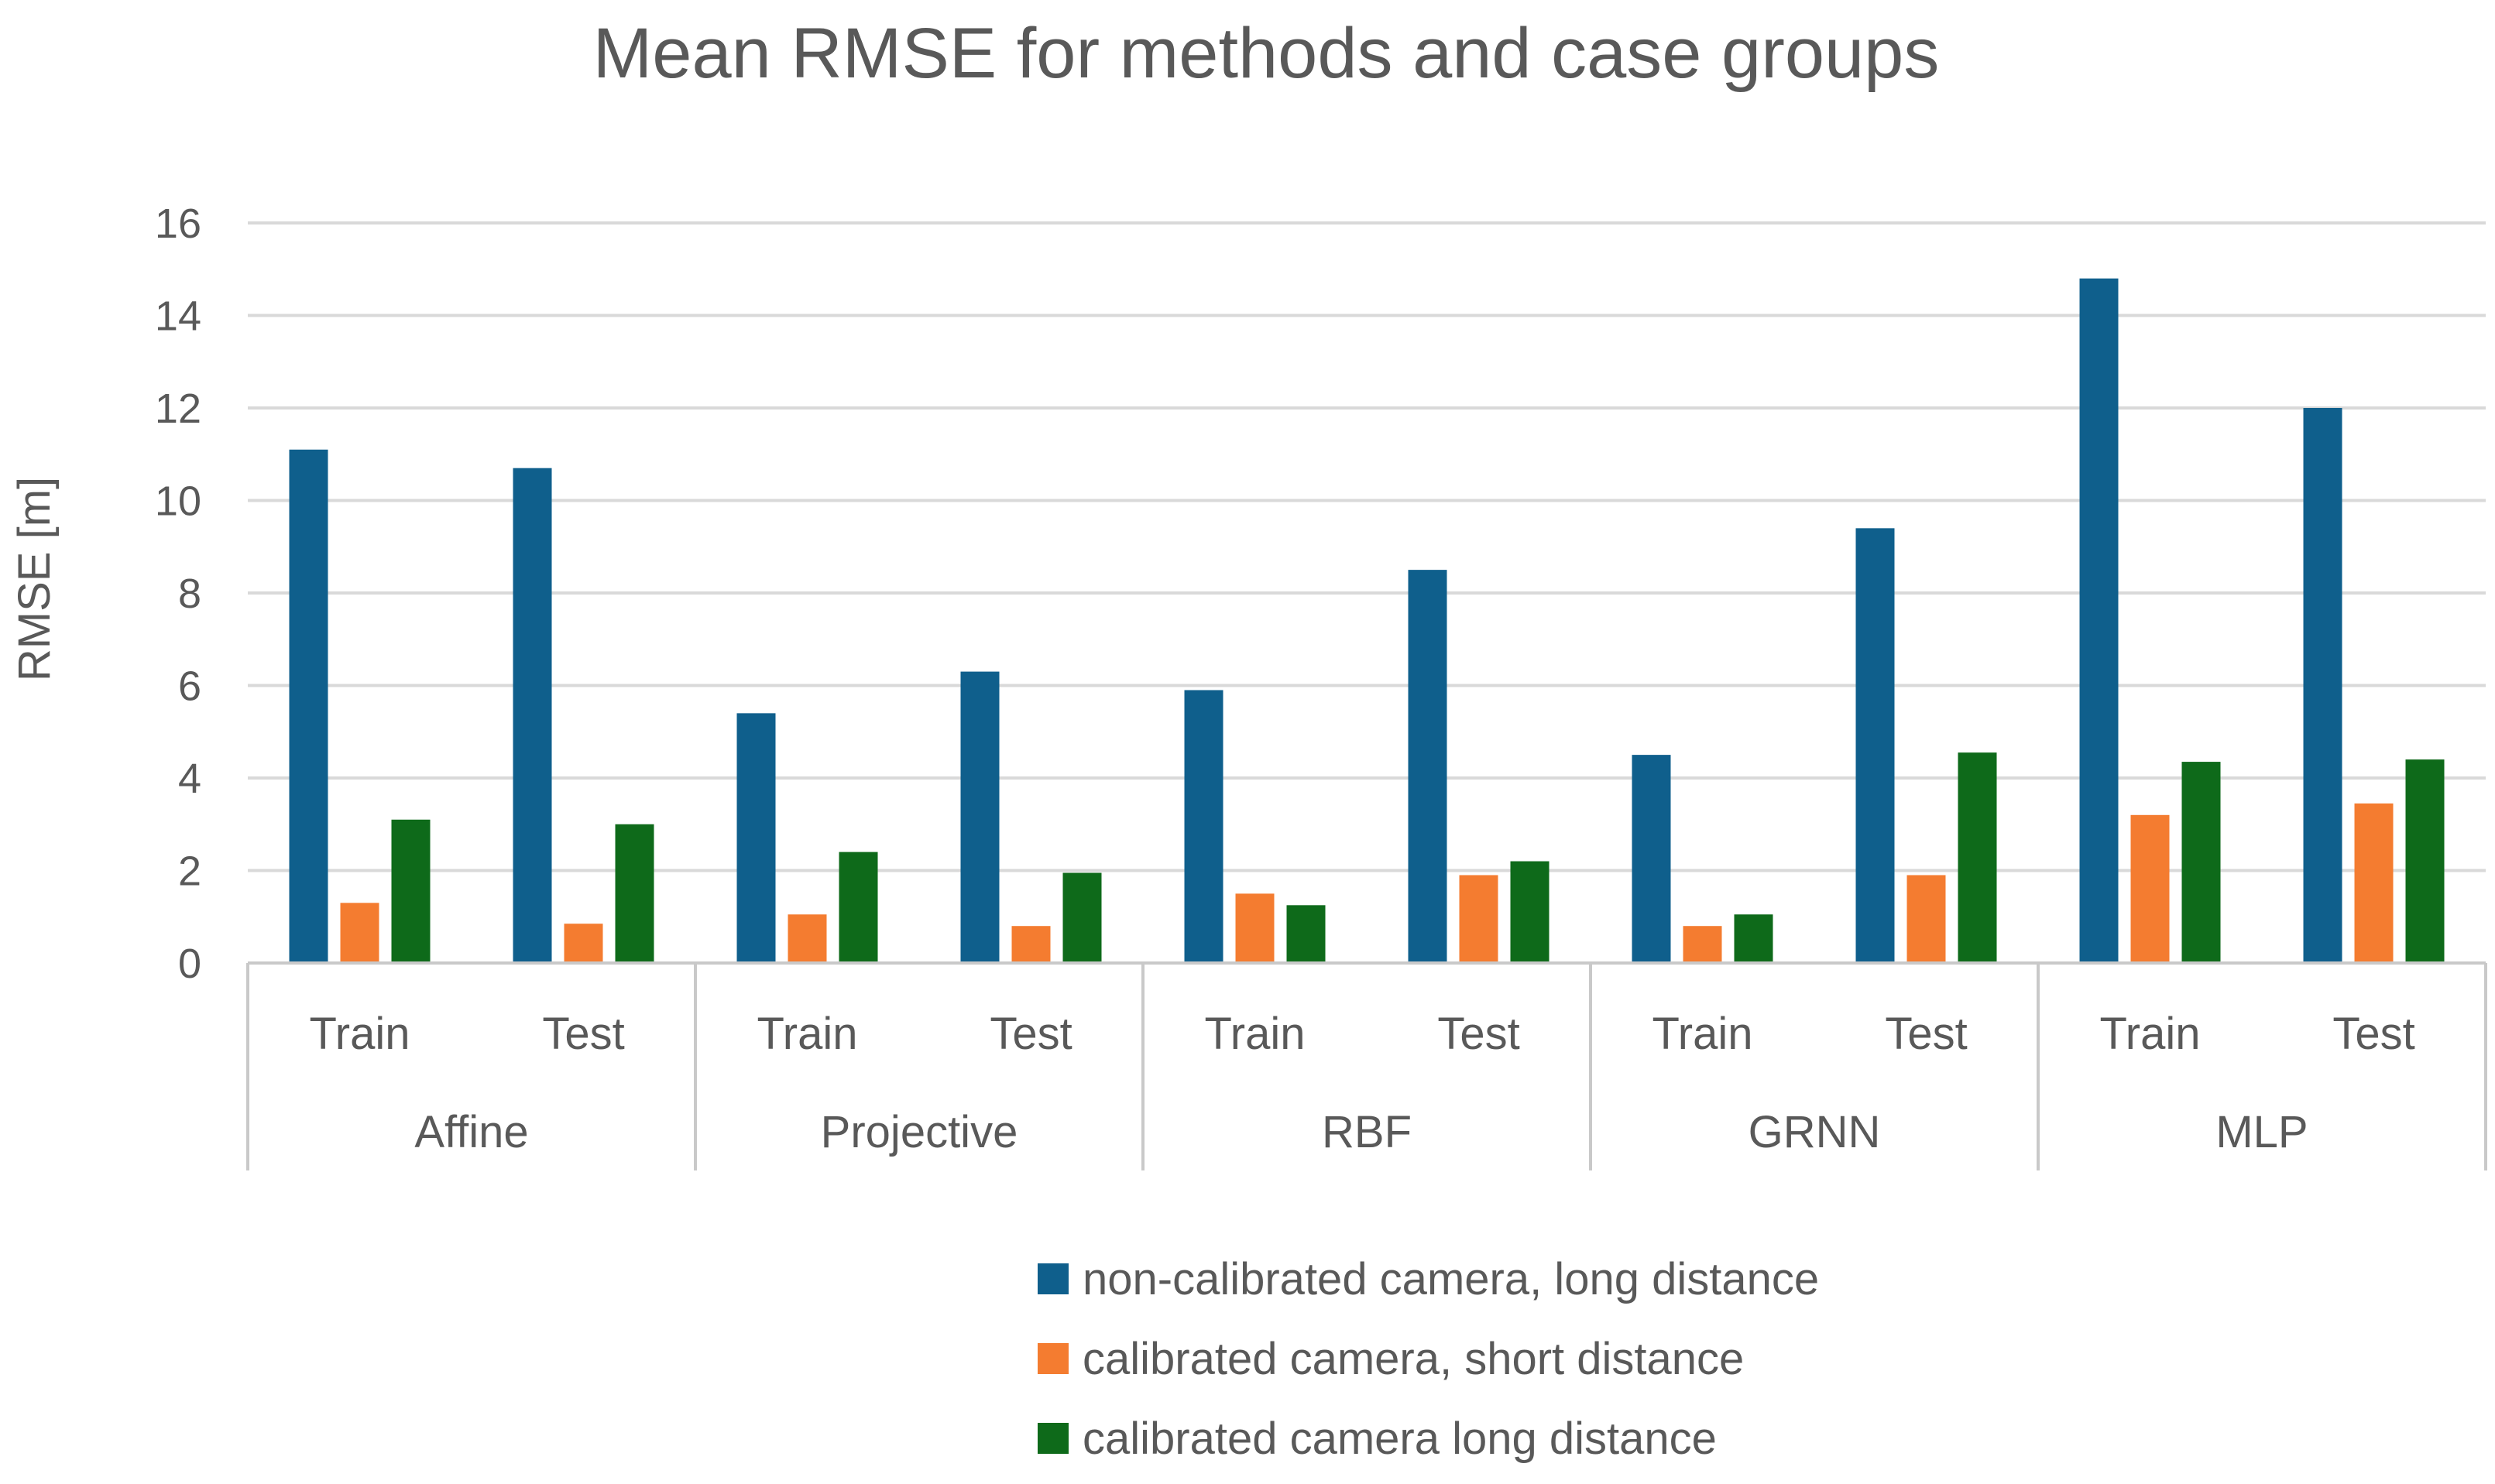 The width and height of the screenshot is (2495, 1484). What do you see at coordinates (980, 817) in the screenshot?
I see `bar-1-projective-test` at bounding box center [980, 817].